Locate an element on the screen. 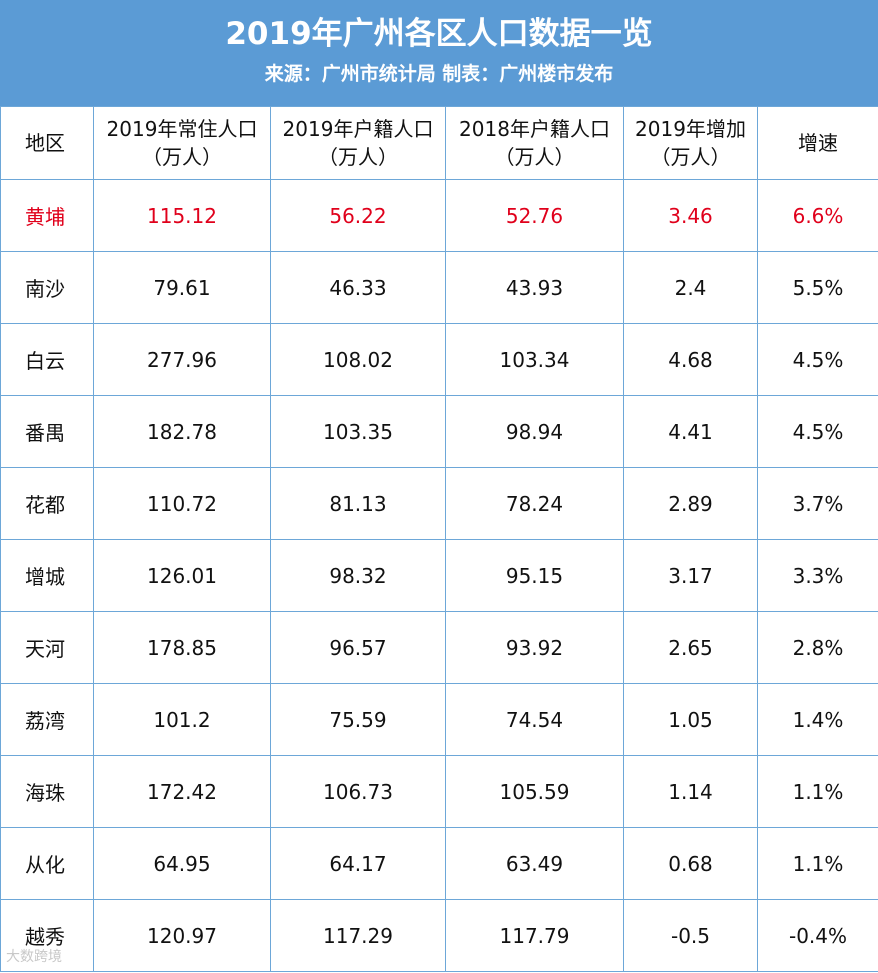 The width and height of the screenshot is (878, 973). cell-resident-2019: 79.61 is located at coordinates (182, 287).